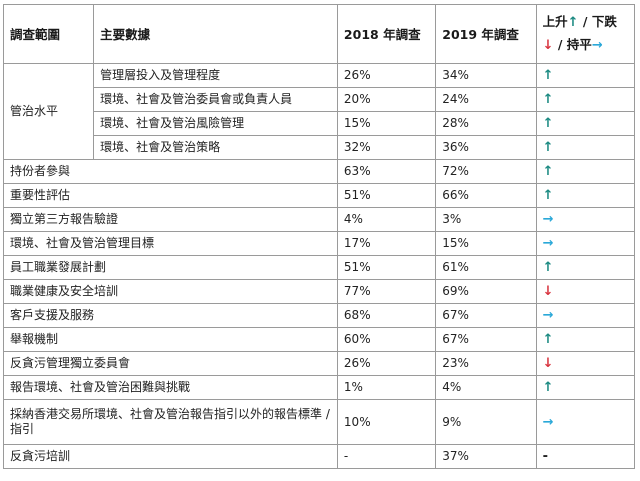  I want to click on value-2019: 72%, so click(486, 171).